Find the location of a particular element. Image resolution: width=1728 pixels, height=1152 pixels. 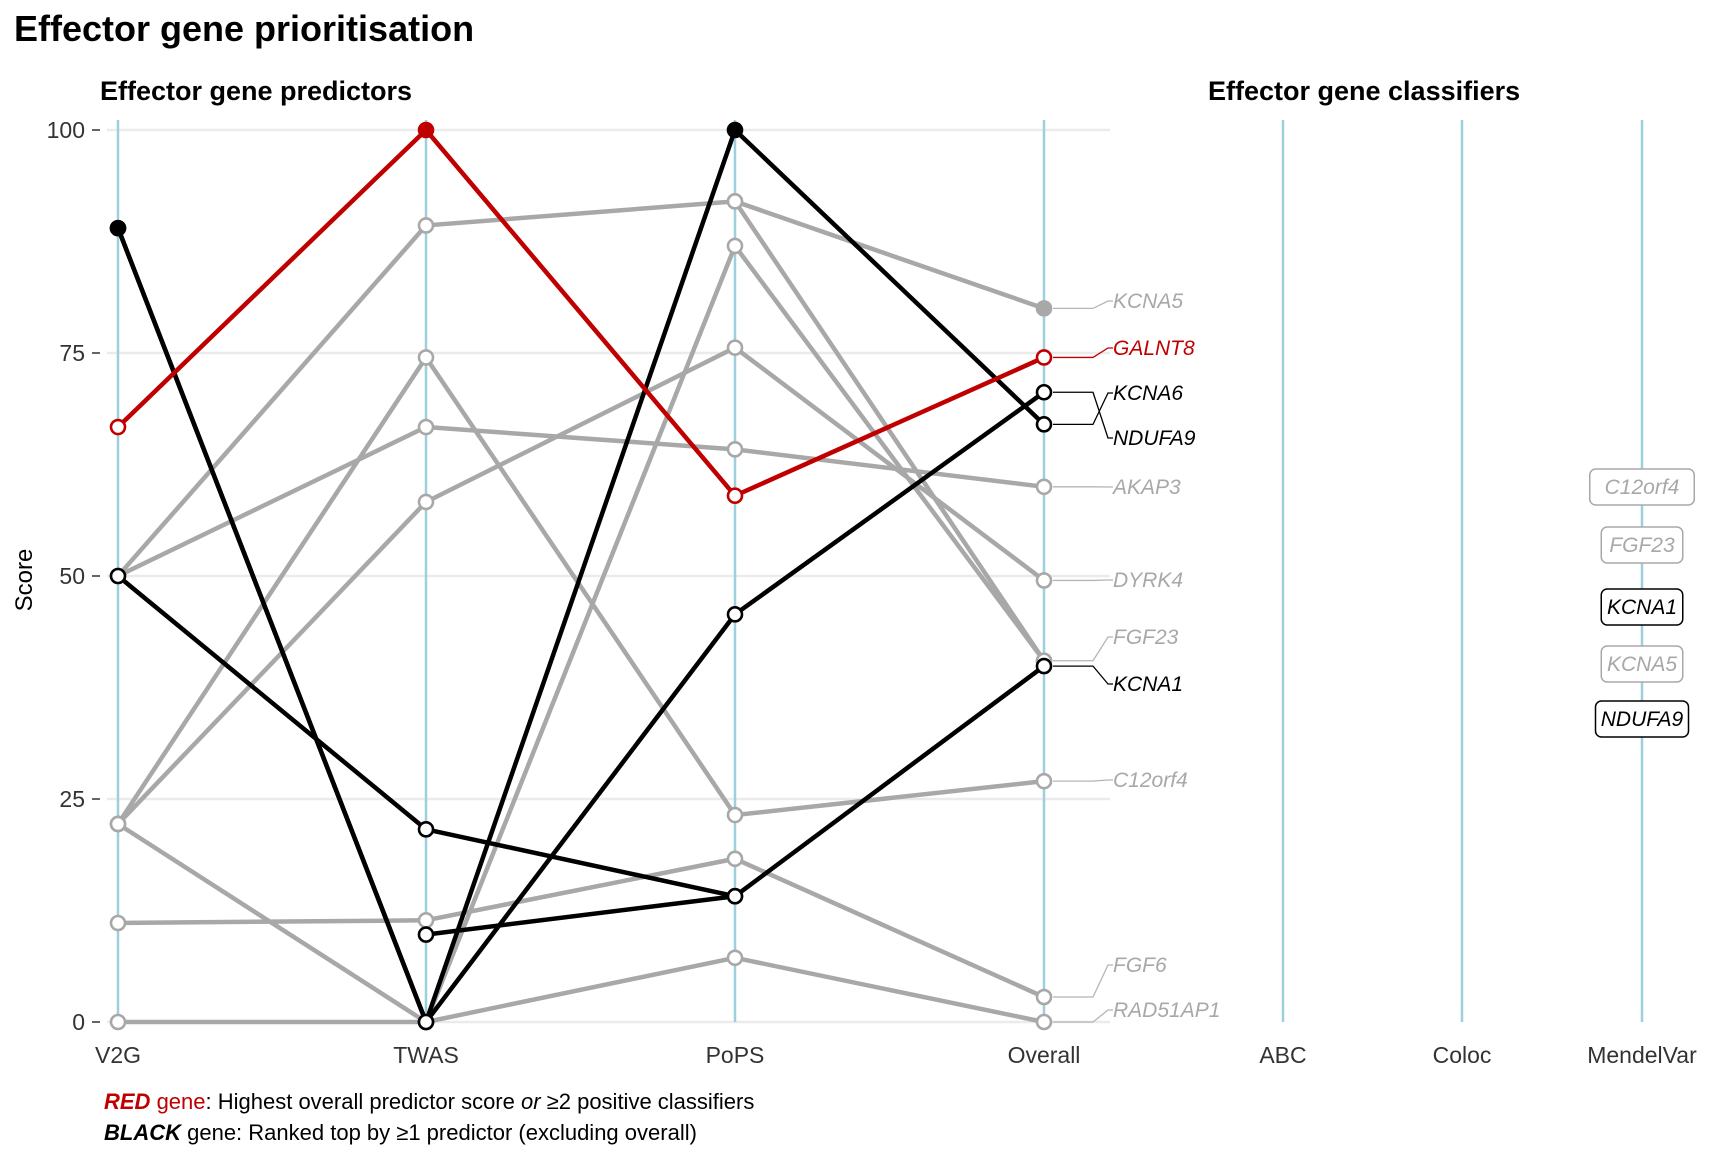

classifier-label-kcna1: KCNA1 is located at coordinates (1642, 607).